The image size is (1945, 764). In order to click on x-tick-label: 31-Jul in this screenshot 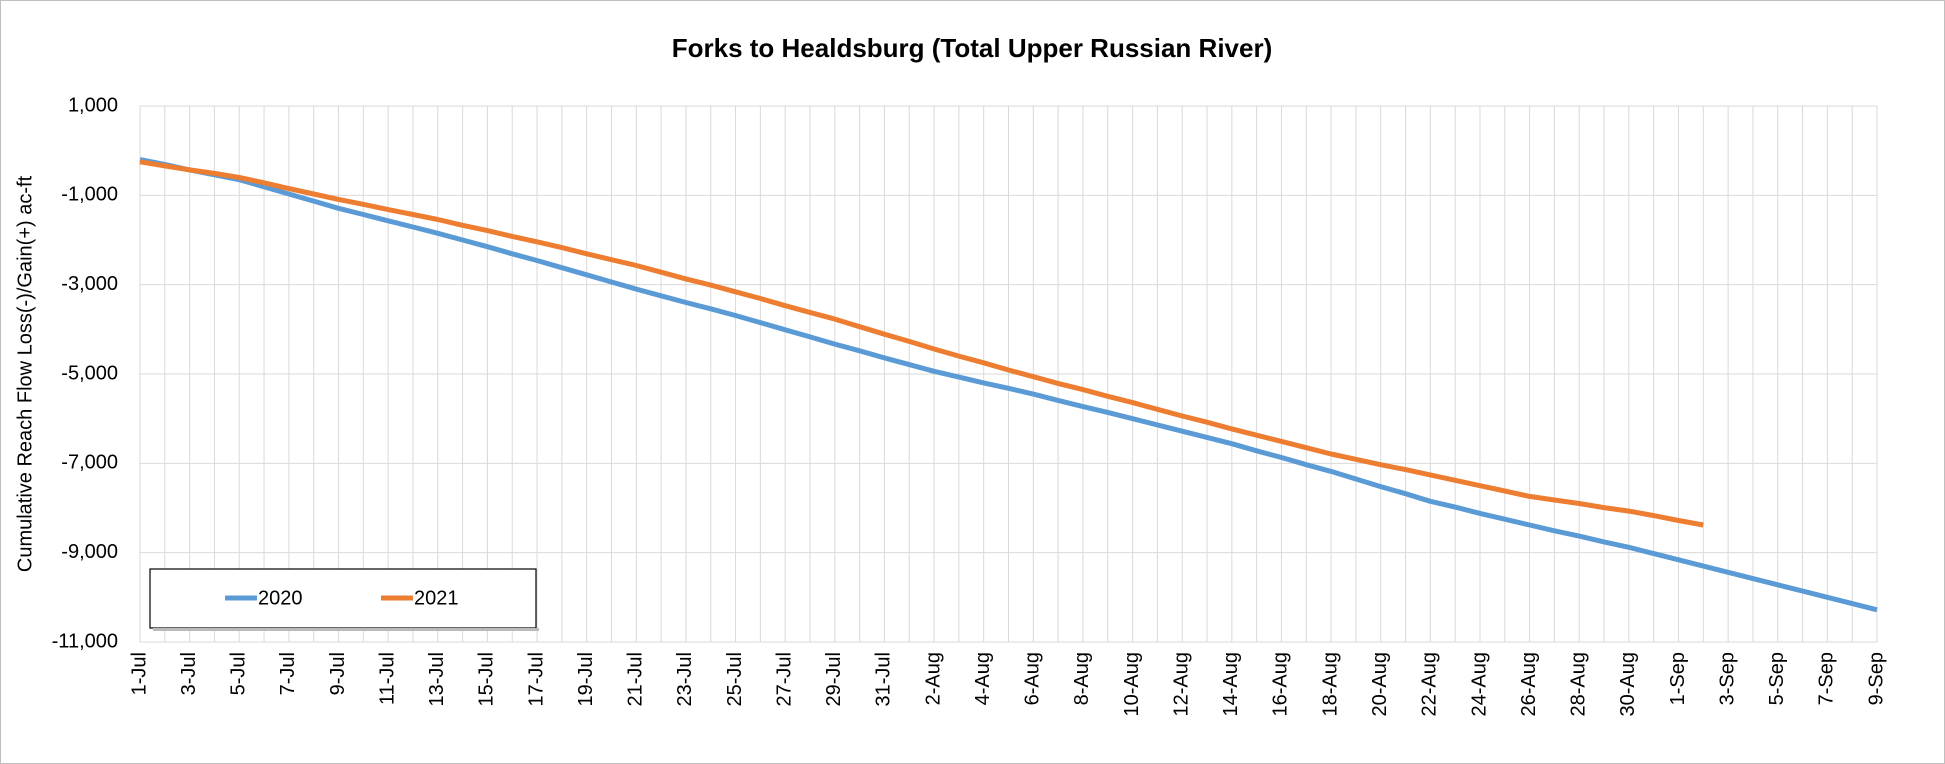, I will do `click(884, 679)`.